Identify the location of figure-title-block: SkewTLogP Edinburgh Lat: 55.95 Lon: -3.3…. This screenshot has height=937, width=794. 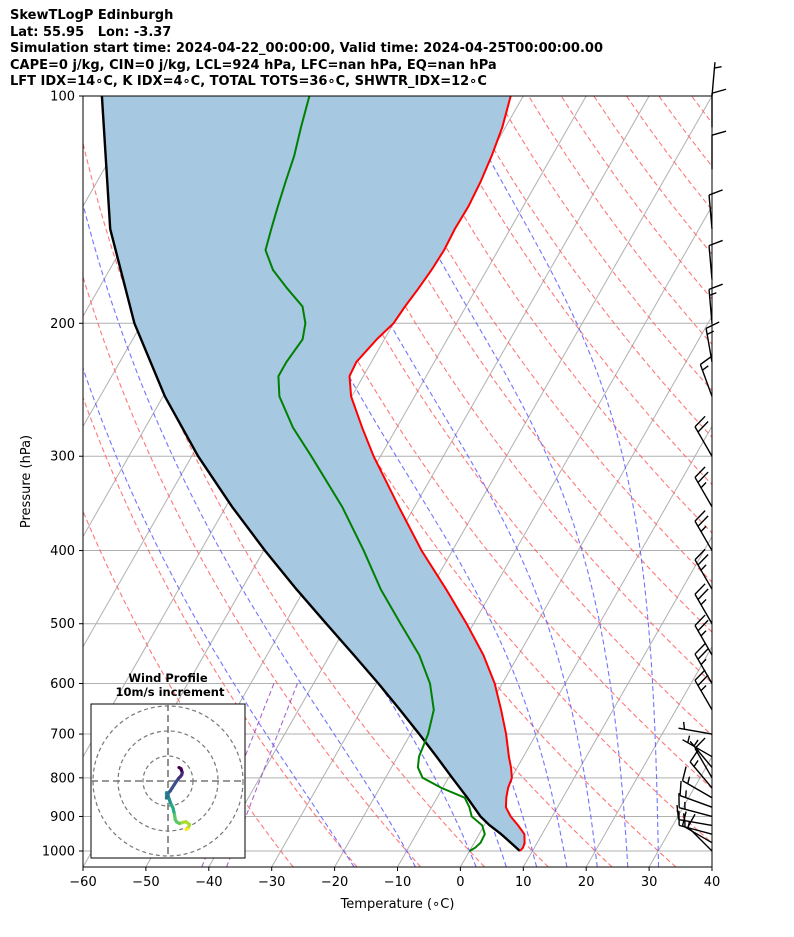
(306, 49).